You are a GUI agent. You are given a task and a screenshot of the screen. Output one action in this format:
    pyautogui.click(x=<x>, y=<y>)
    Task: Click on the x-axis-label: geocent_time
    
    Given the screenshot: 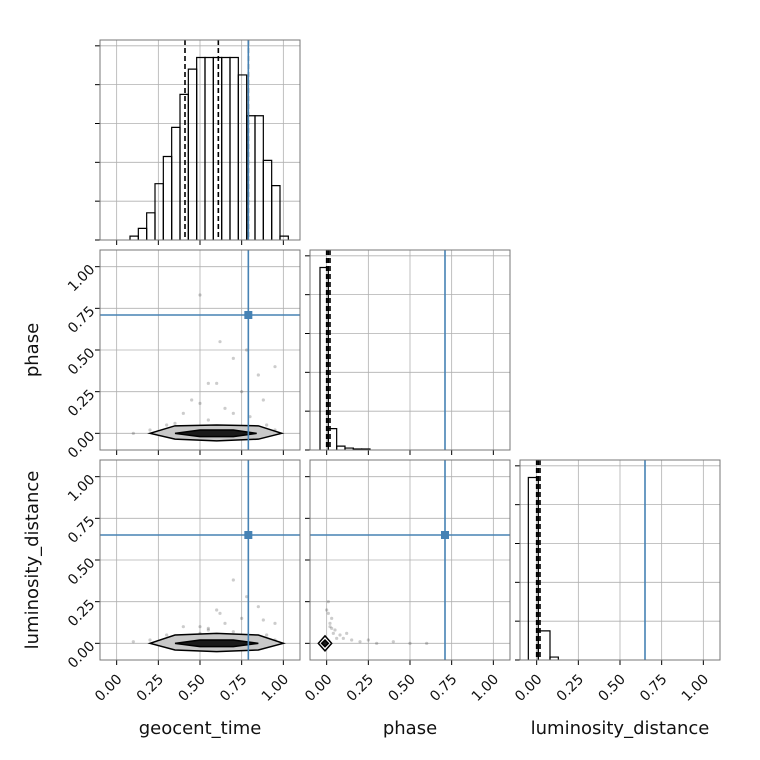 What is the action you would take?
    pyautogui.click(x=200, y=728)
    